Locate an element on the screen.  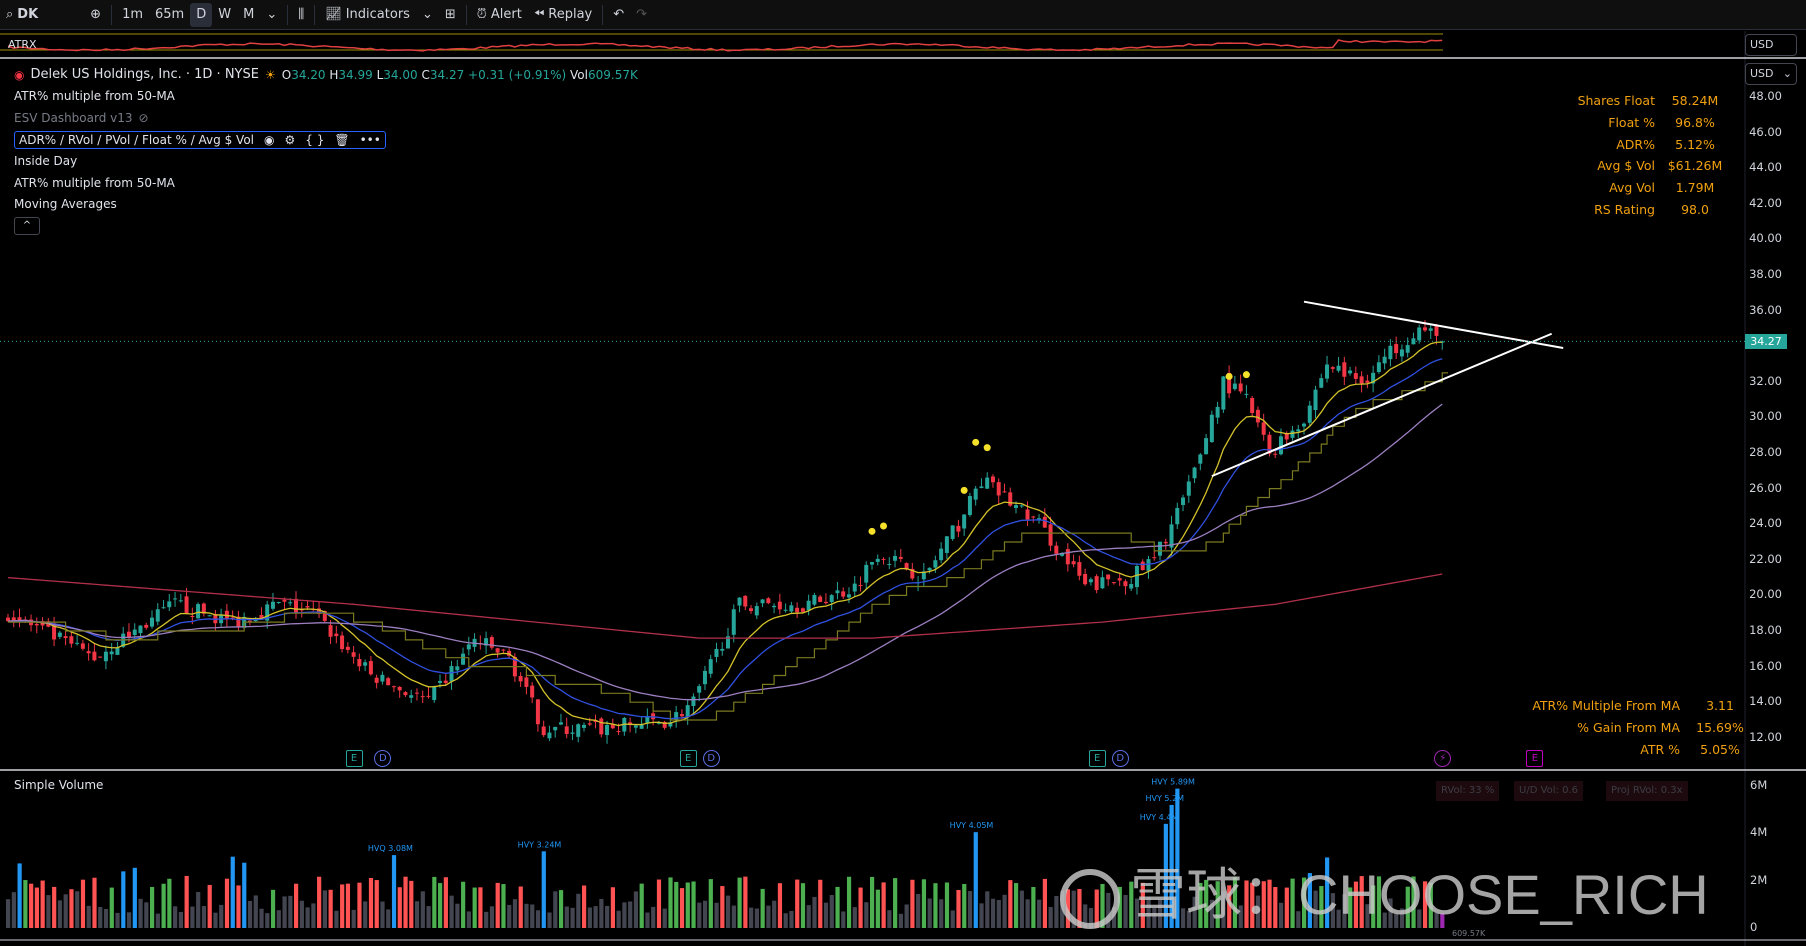
layouts-button: ⊞ is located at coordinates (450, 15).